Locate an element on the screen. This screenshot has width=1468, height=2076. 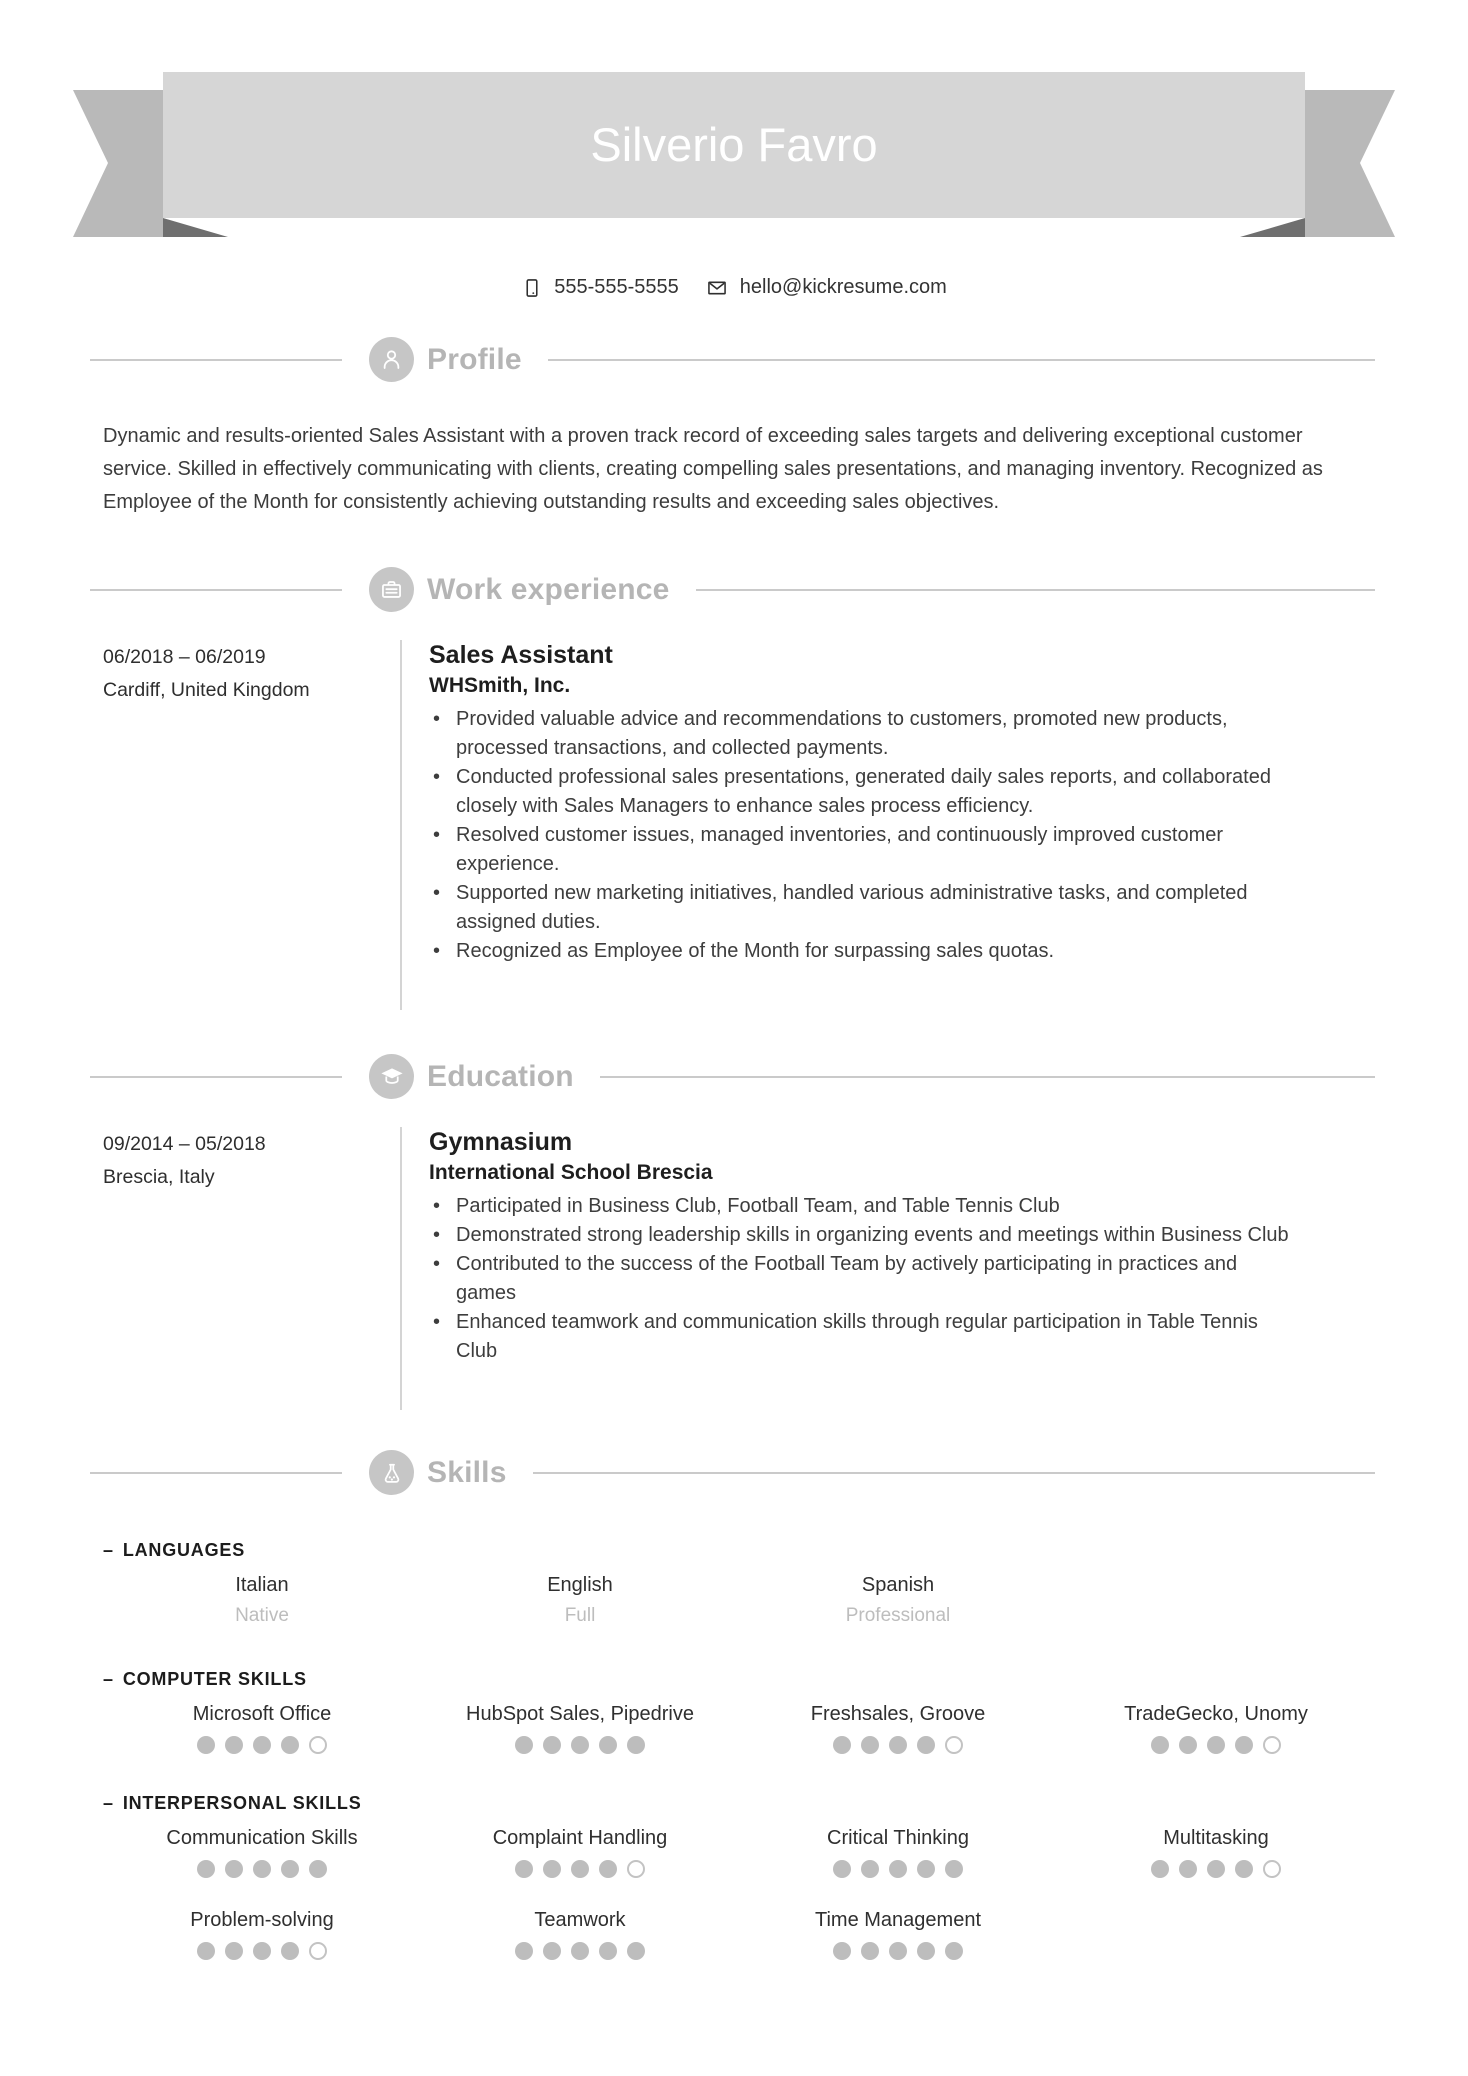
job-title: Sales Assistant is located at coordinates (521, 655).